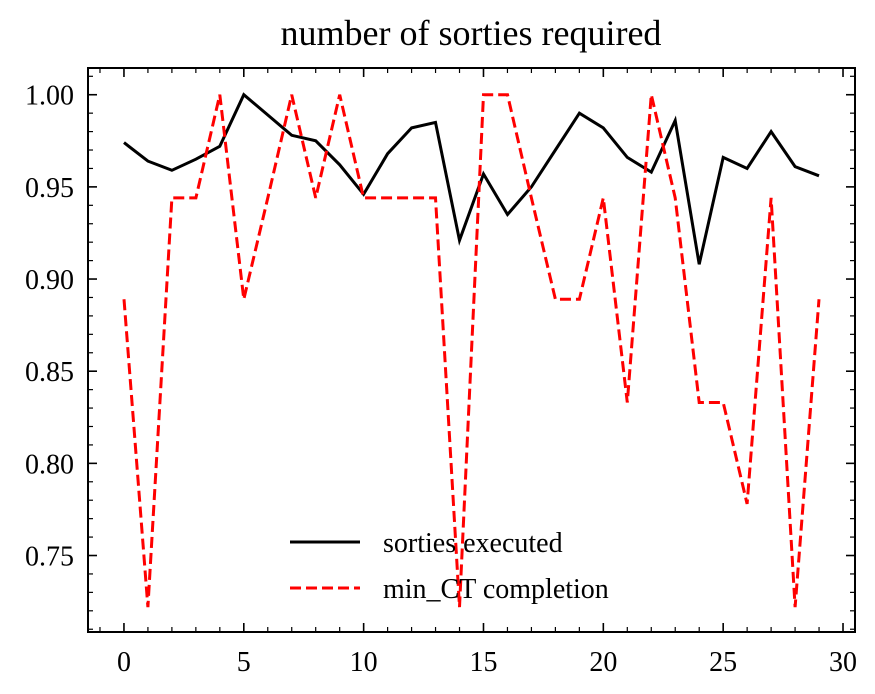 Image resolution: width=875 pixels, height=694 pixels. I want to click on legend-label-0: sorties executed, so click(473, 543).